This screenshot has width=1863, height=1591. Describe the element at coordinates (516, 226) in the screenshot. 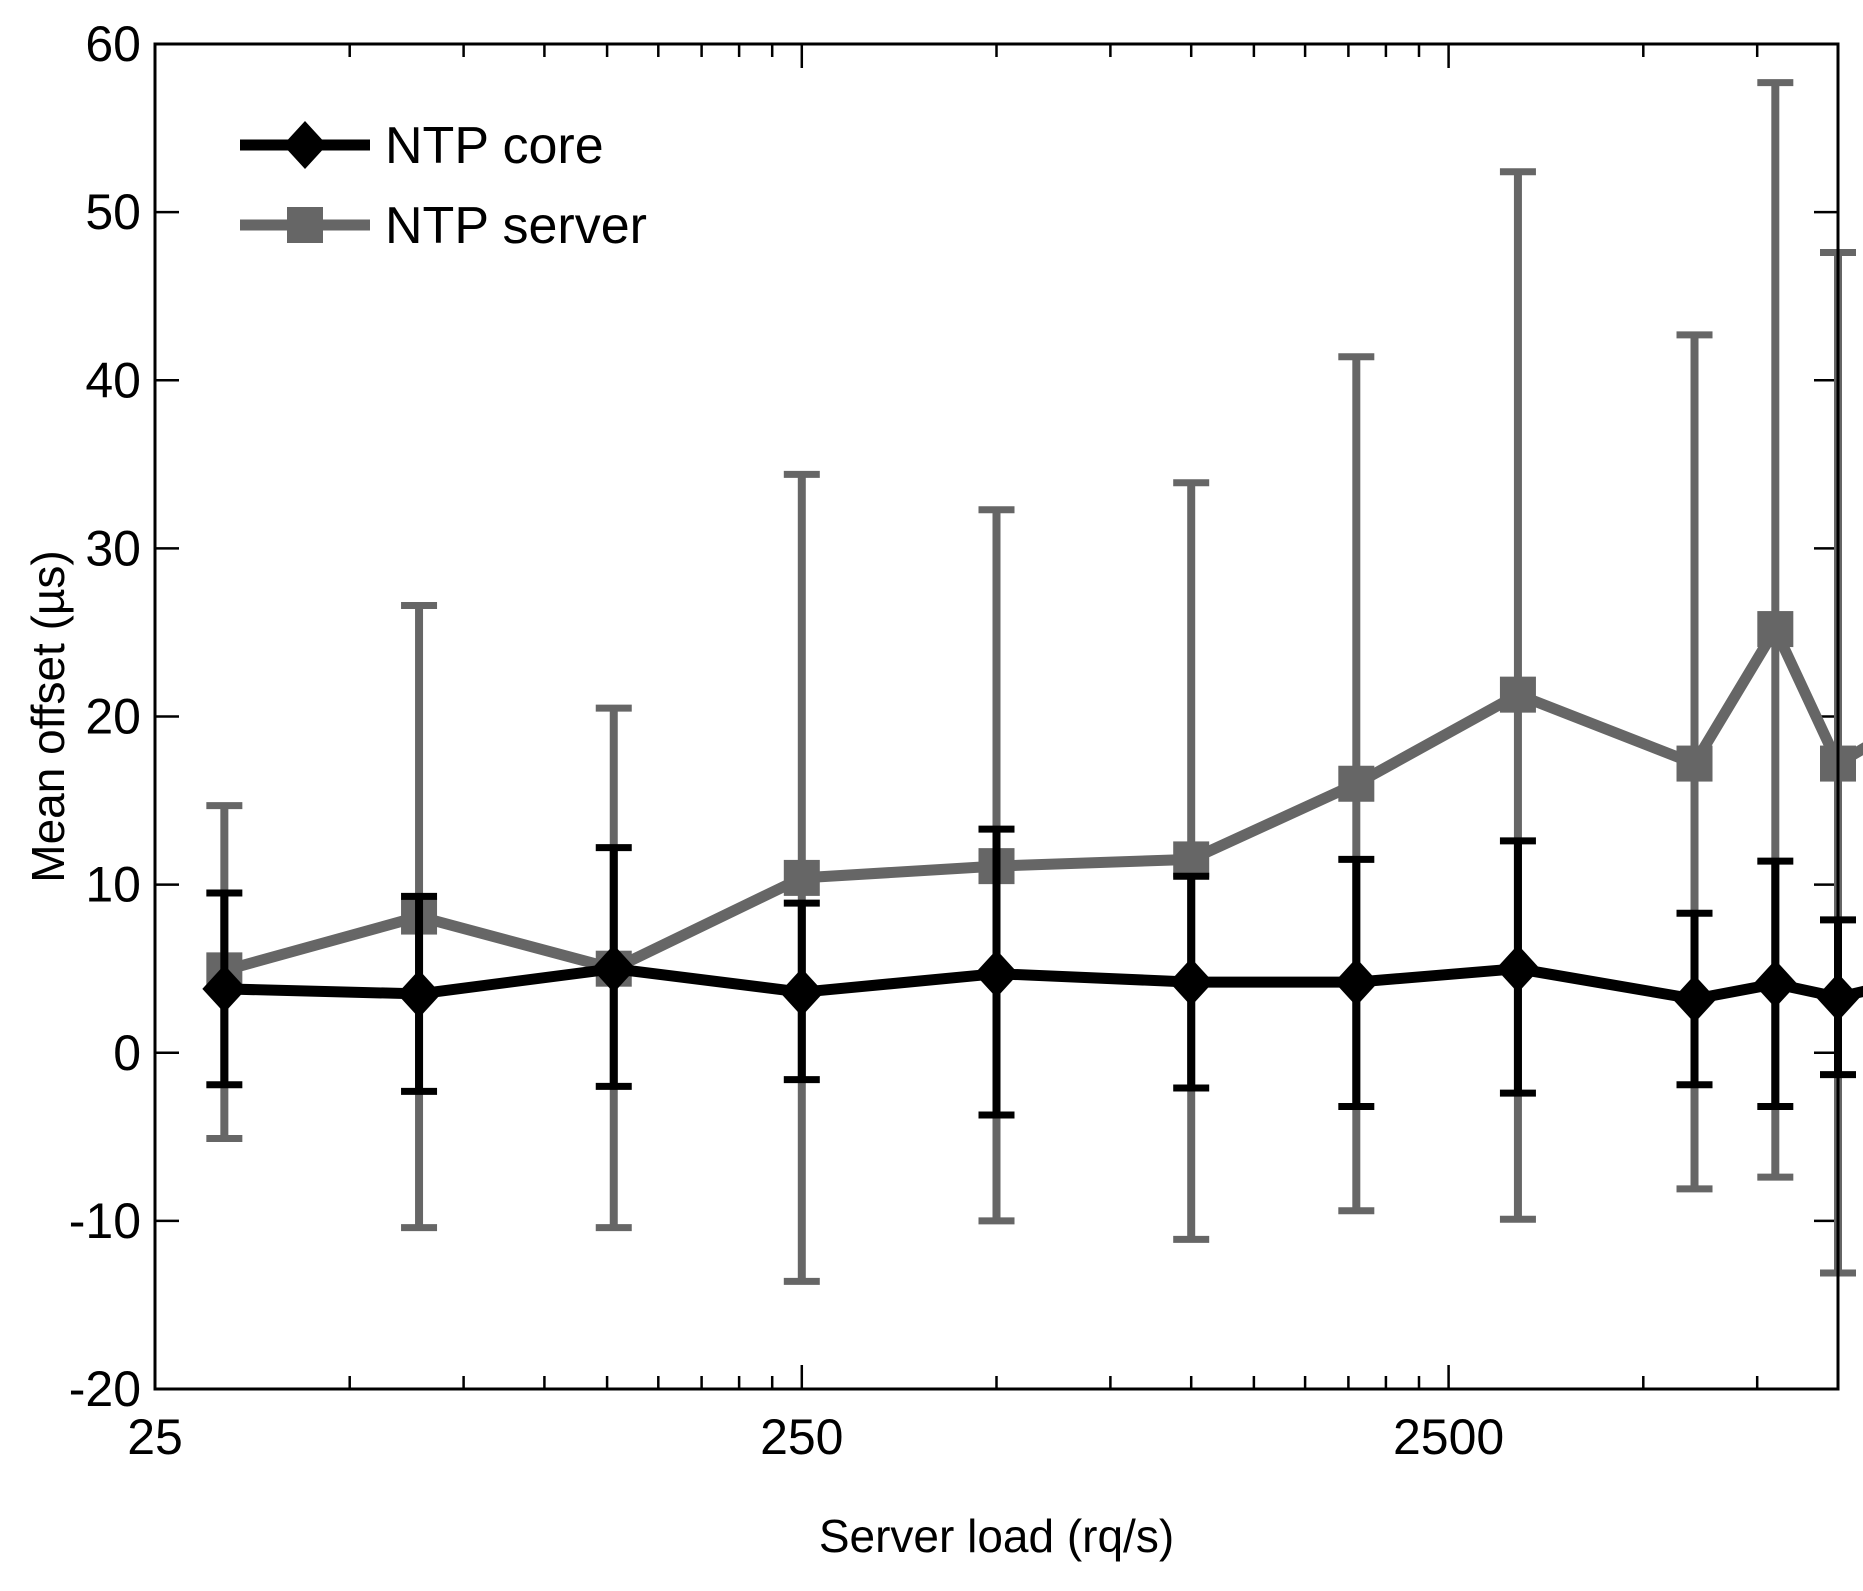

I see `legend-label: NTP server` at that location.